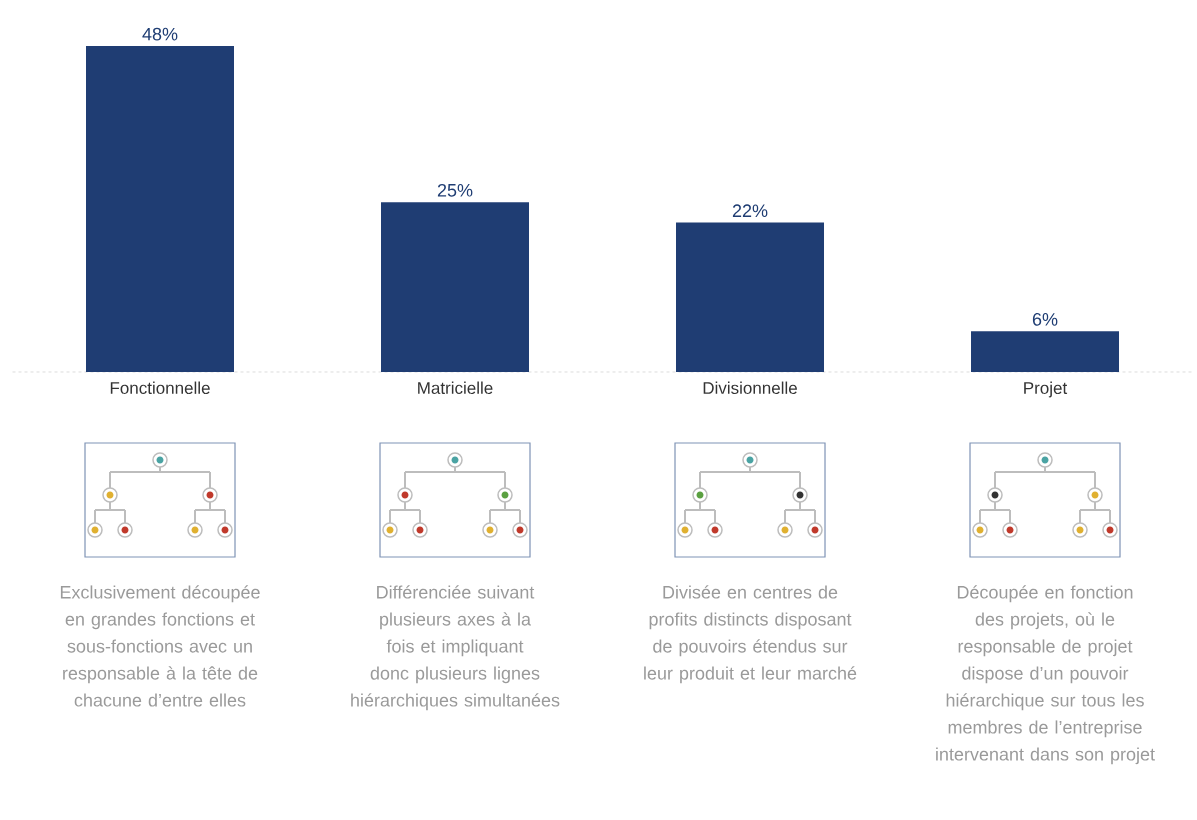  I want to click on data-label: 48%, so click(160, 34).